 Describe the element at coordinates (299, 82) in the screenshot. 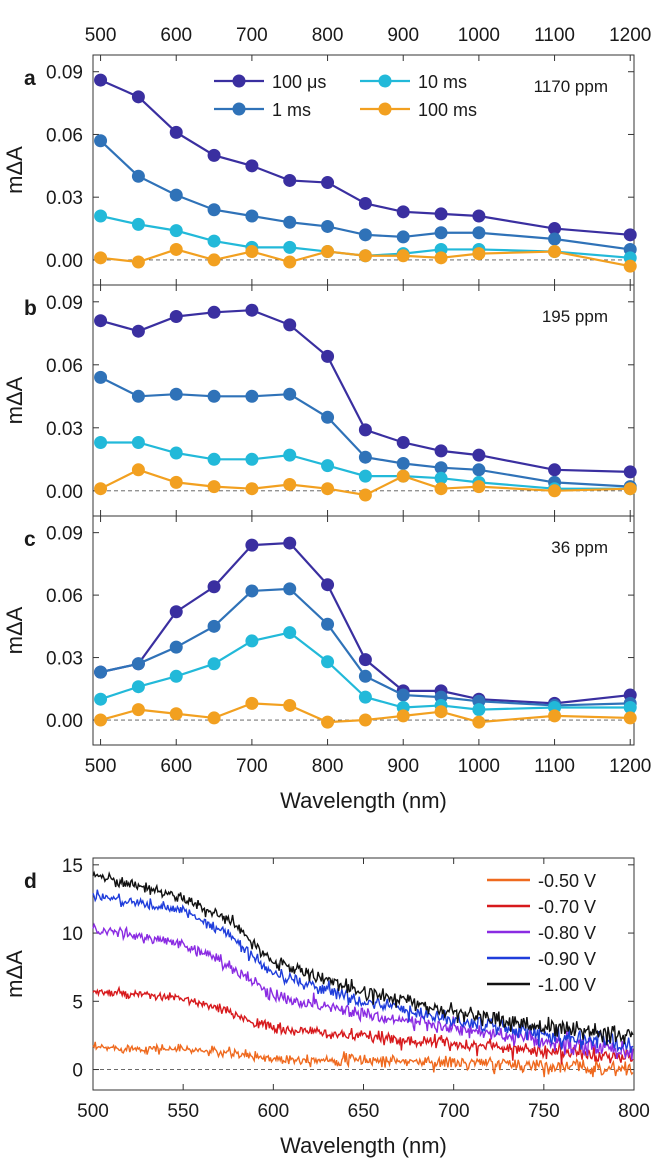

I see `legend-label: 100 μs` at that location.